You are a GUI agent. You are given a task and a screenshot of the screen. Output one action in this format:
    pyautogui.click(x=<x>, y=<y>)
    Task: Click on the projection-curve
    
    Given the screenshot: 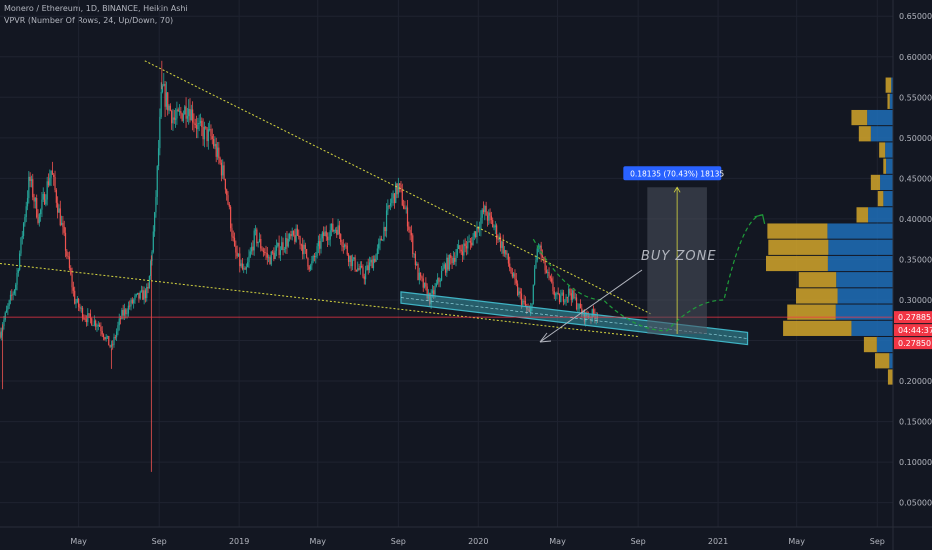 What is the action you would take?
    pyautogui.click(x=647, y=273)
    